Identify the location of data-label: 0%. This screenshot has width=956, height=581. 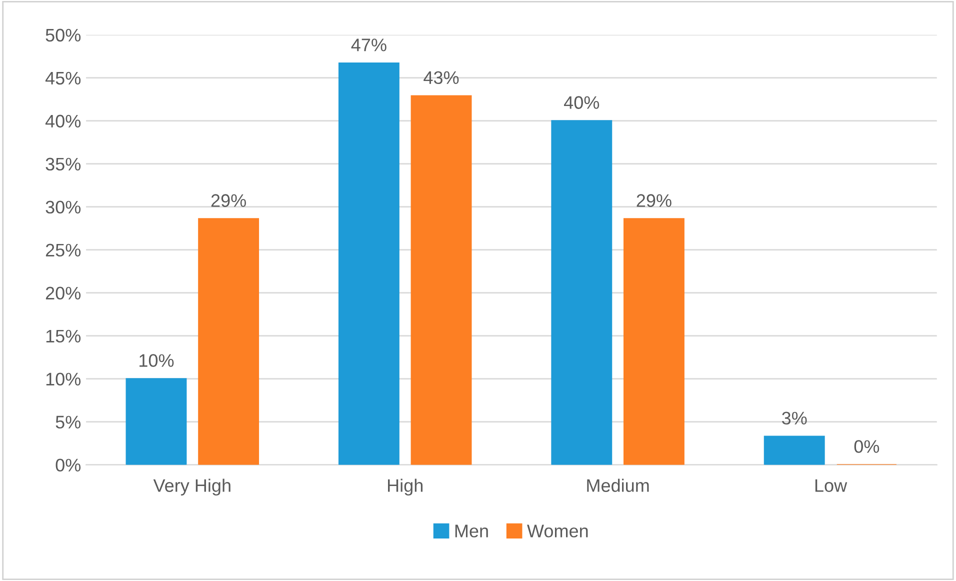
(867, 446).